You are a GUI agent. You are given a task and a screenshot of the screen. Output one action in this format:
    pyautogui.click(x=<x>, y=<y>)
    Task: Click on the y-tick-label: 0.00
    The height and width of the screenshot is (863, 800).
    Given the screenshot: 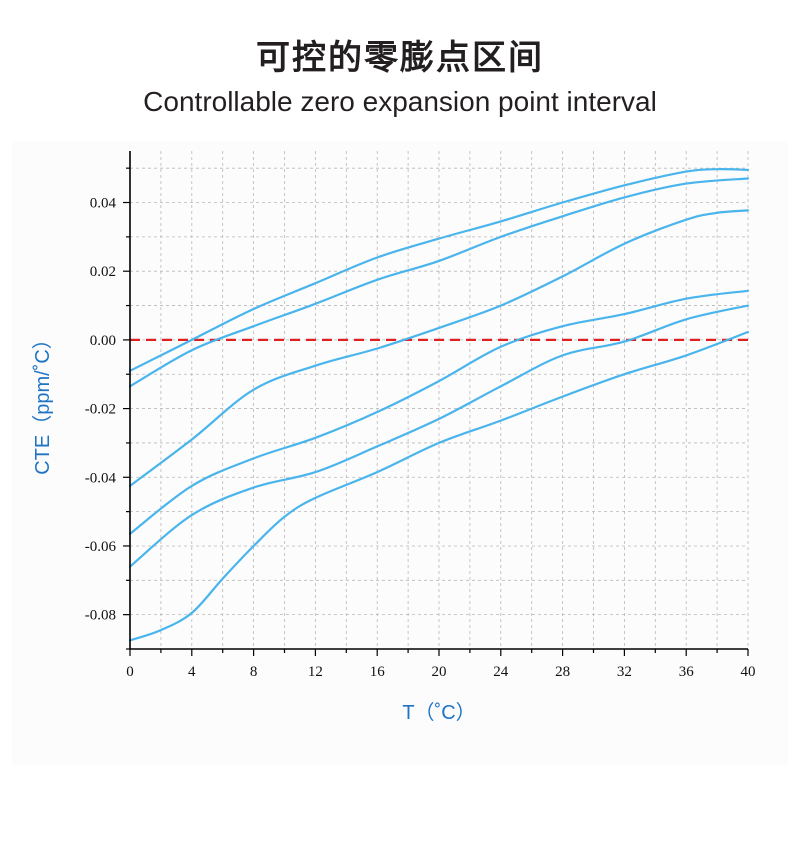 What is the action you would take?
    pyautogui.click(x=103, y=341)
    